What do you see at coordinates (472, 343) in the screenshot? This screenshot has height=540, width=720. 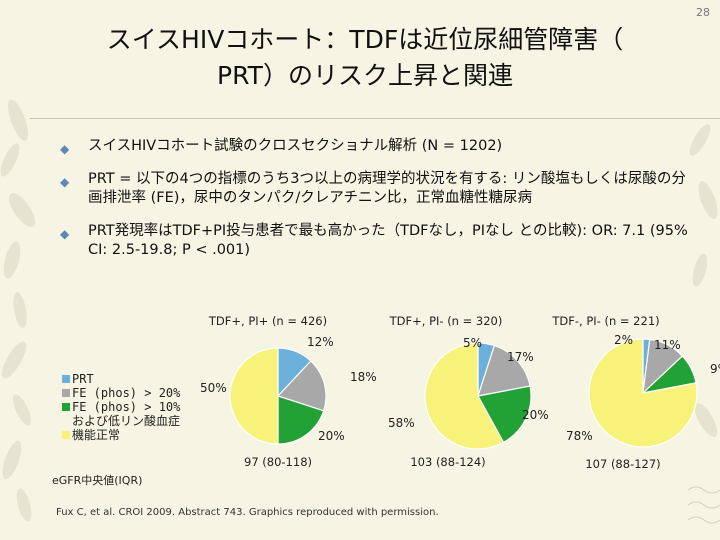 I see `pie-value-label: 5%` at bounding box center [472, 343].